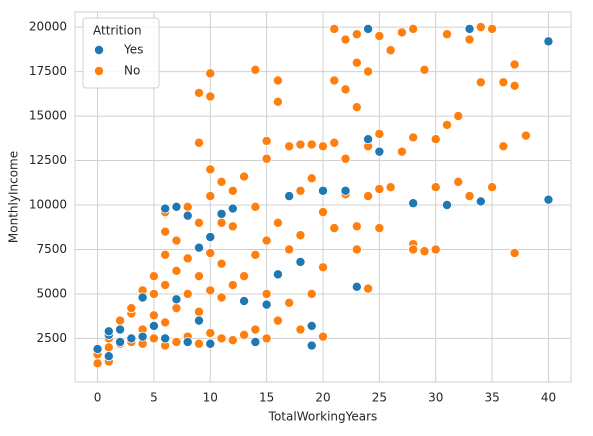  Describe the element at coordinates (154, 398) in the screenshot. I see `x-tick-label: 5` at that location.